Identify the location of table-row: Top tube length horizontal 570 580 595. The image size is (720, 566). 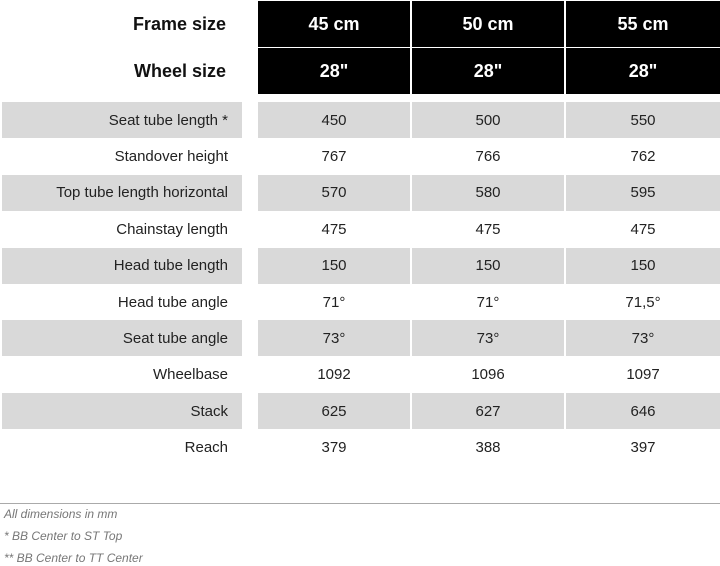
(360, 192).